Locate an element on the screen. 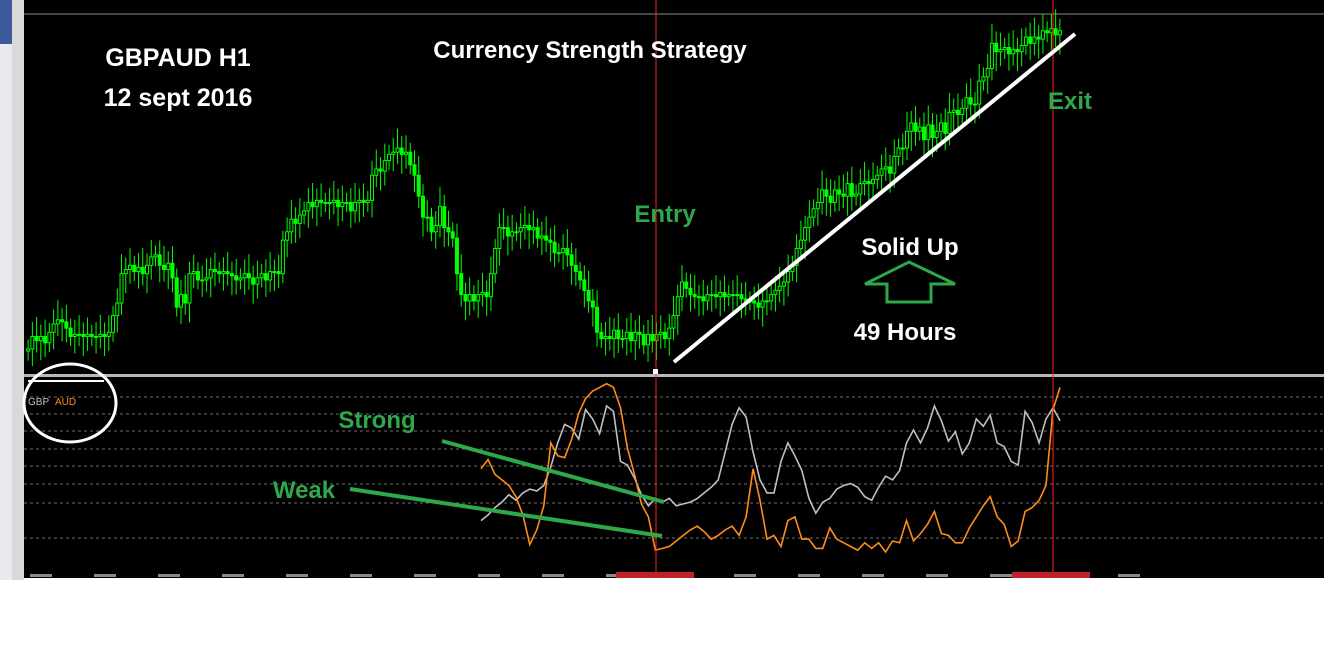 This screenshot has height=648, width=1324. weak-label: Weak is located at coordinates (304, 490).